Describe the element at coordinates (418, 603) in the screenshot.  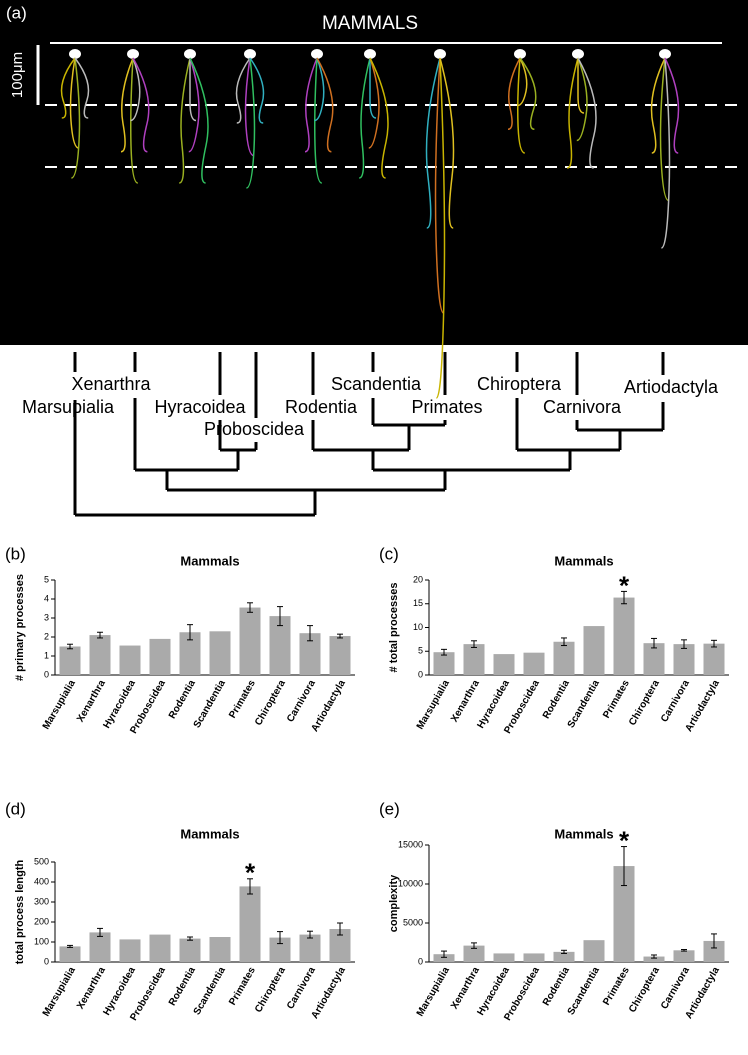
I see `y-tick-label: 15` at that location.